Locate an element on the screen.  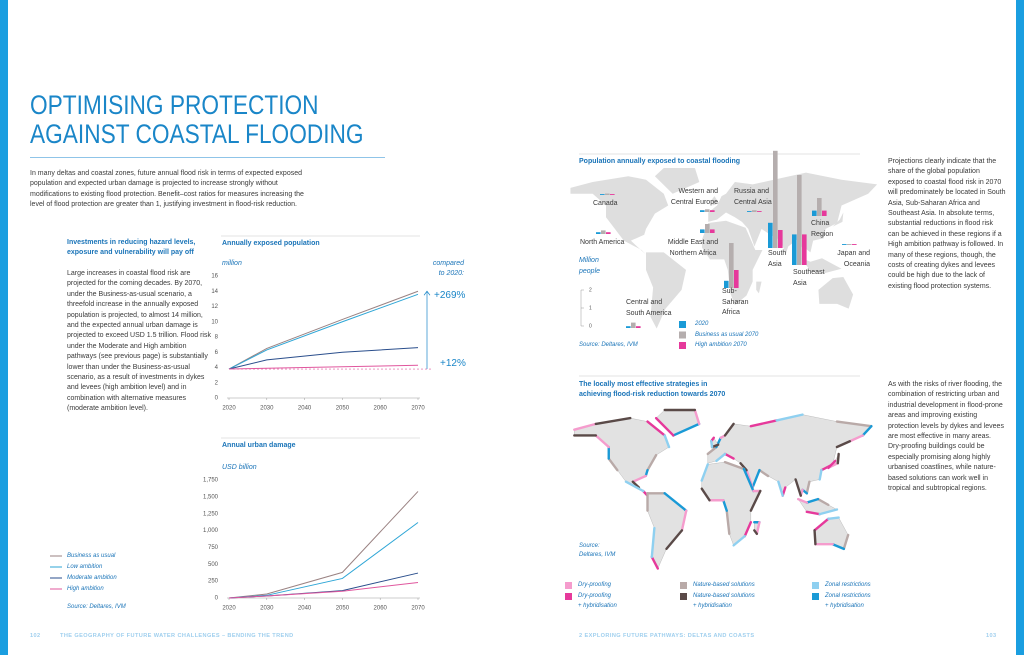
region-label: South Asia is located at coordinates (777, 259).